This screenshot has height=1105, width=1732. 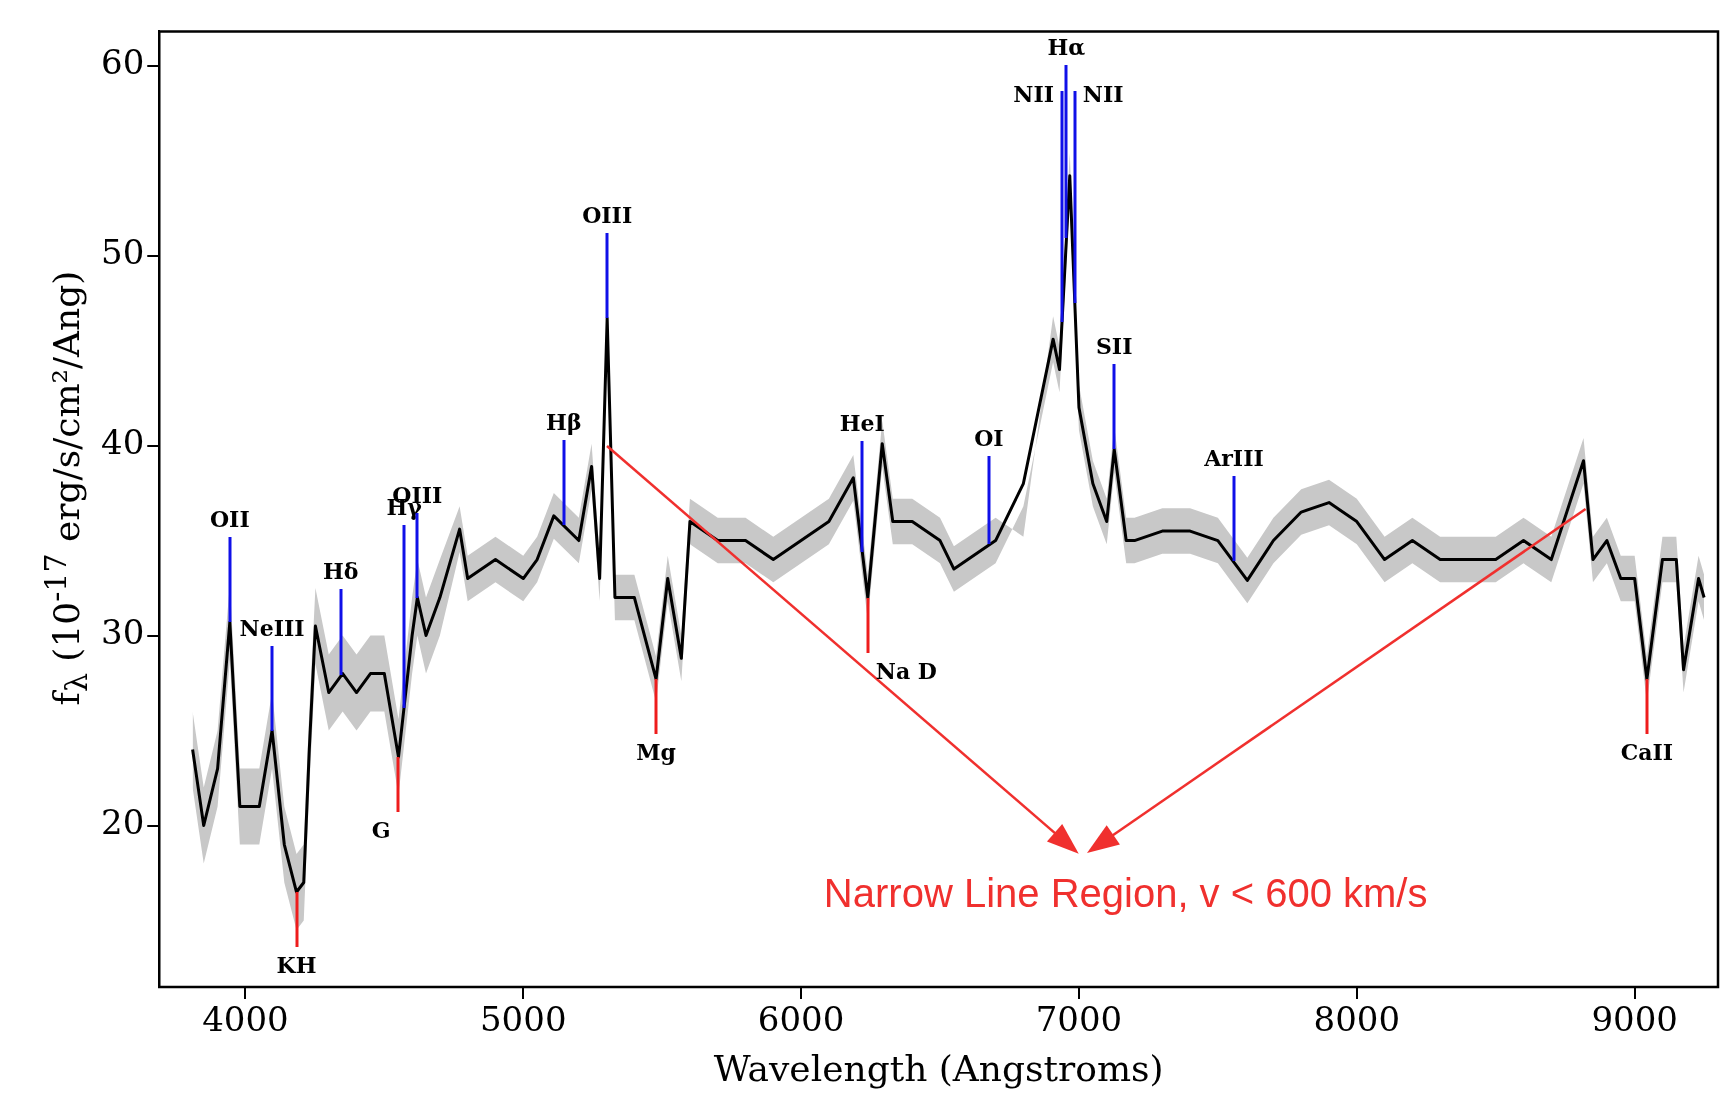 What do you see at coordinates (1357, 1019) in the screenshot?
I see `x-tick-label: 8000` at bounding box center [1357, 1019].